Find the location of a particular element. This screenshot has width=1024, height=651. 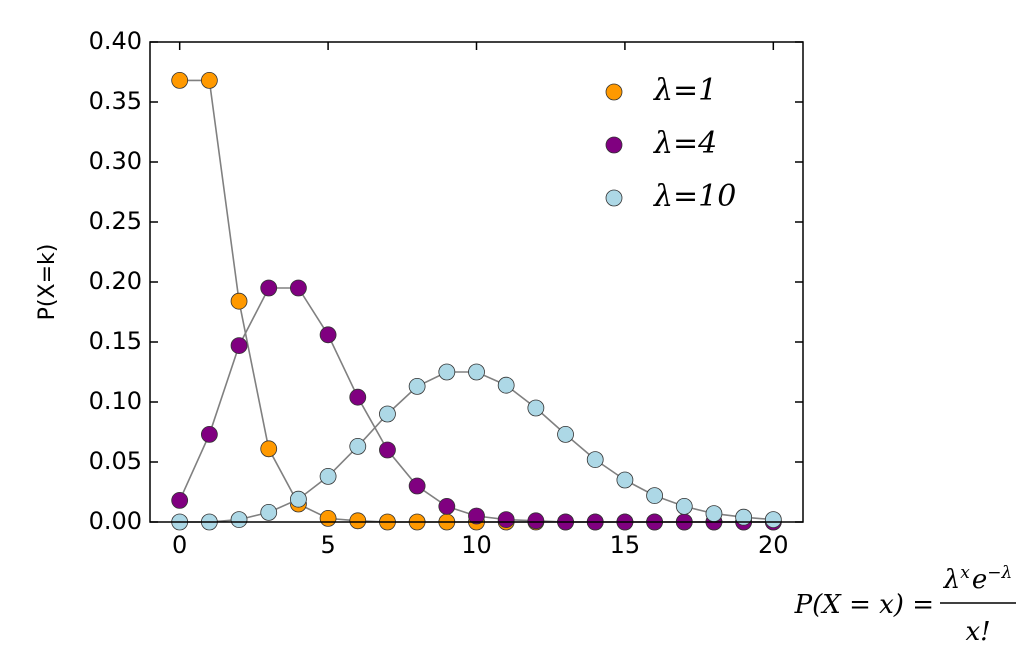

y-tick-label: 0.05 is located at coordinates (115, 461).